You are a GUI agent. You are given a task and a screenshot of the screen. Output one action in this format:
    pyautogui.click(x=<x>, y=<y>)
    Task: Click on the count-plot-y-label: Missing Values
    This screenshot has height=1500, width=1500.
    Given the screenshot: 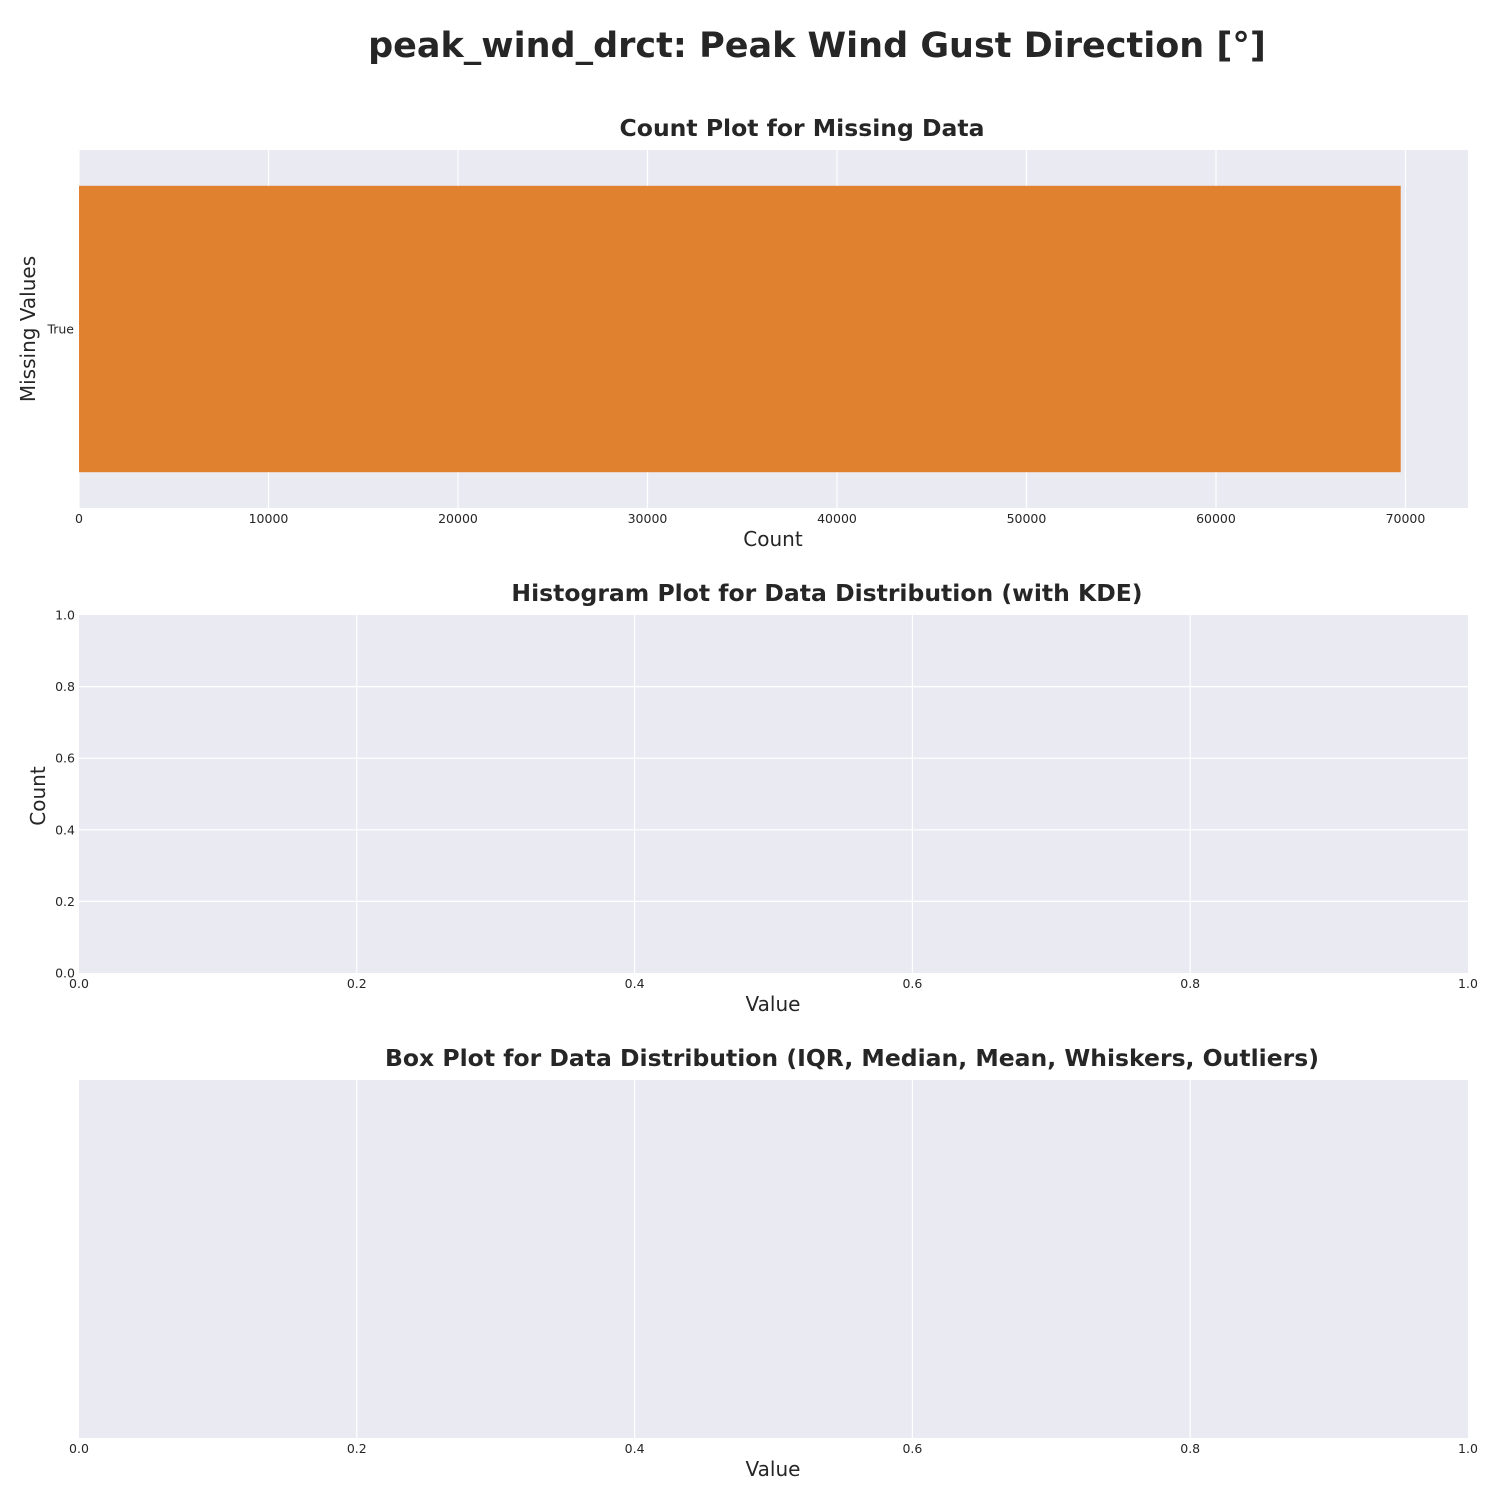 What is the action you would take?
    pyautogui.click(x=28, y=329)
    